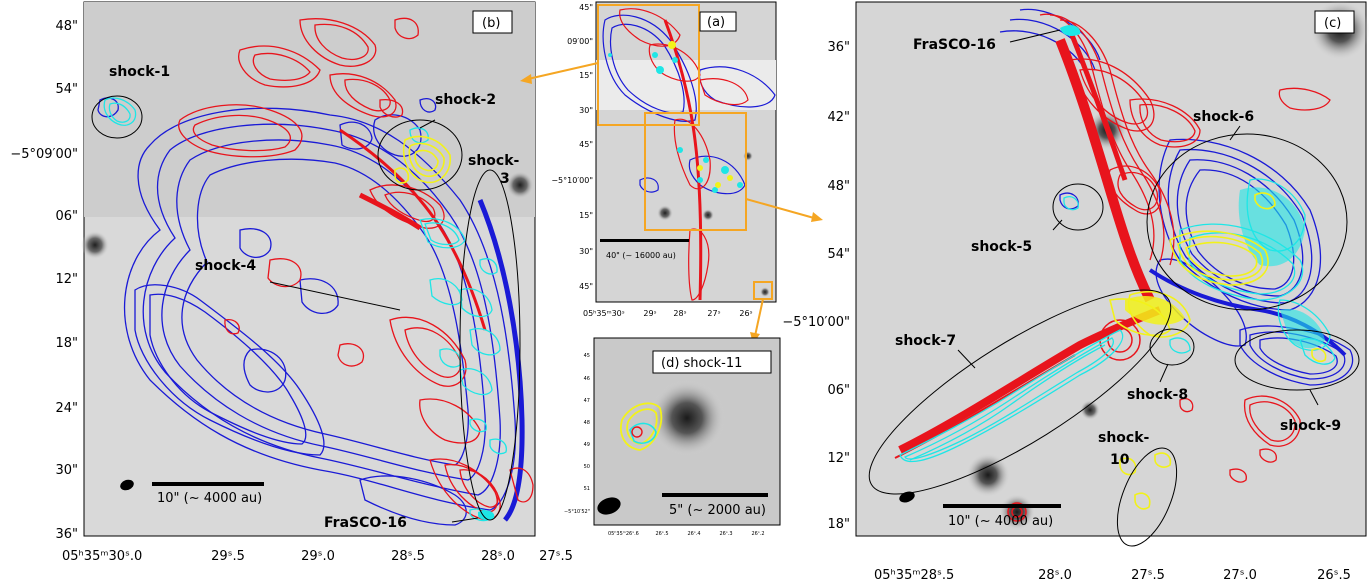 This screenshot has height=584, width=1369. I want to click on shock-9-leader, so click(1314, 397).